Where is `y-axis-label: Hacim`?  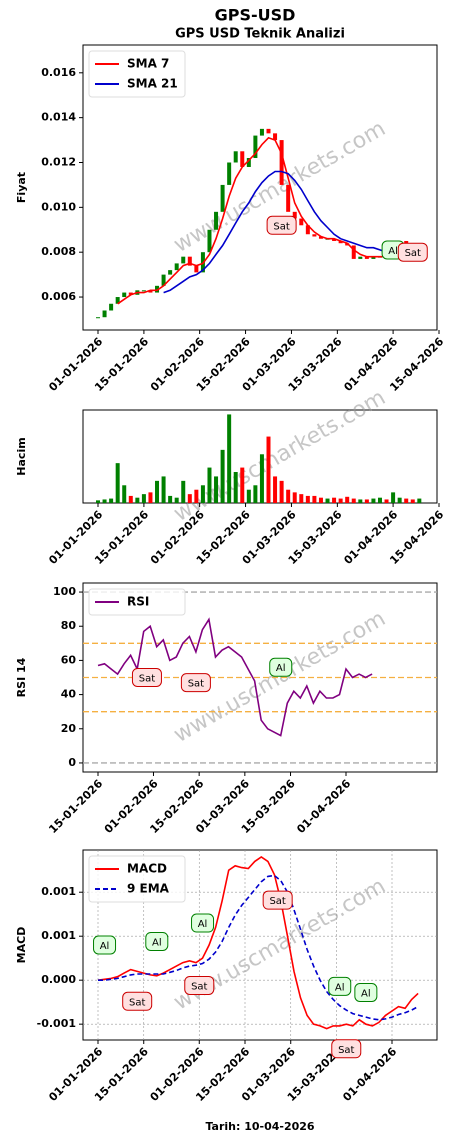
y-axis-label: Hacim is located at coordinates (21, 456).